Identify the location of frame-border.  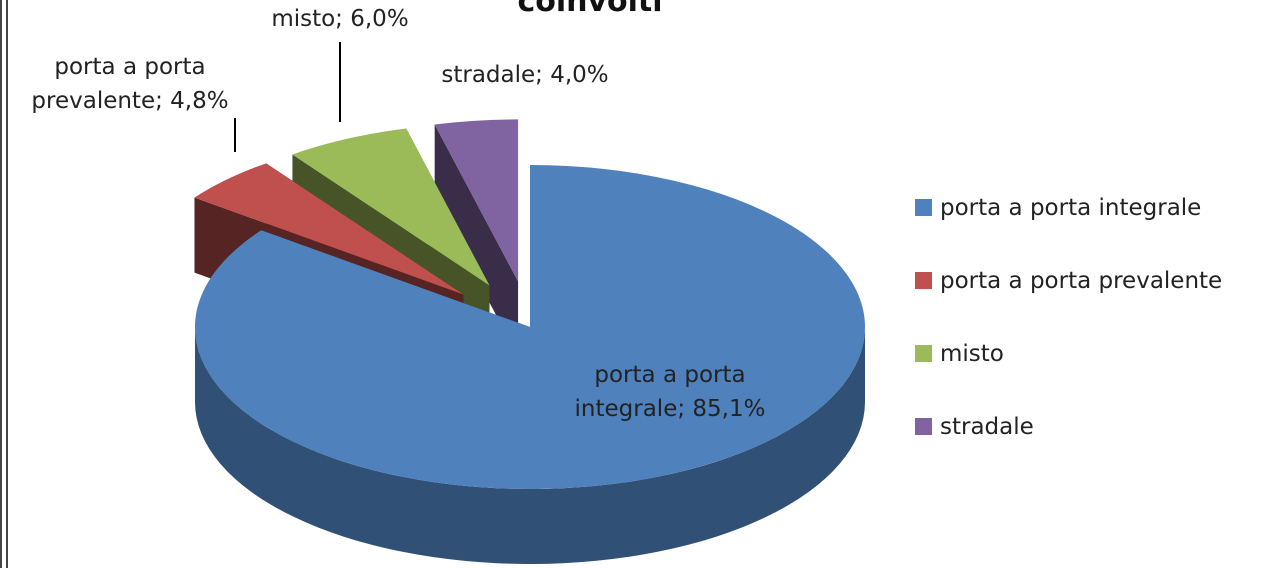
(4, 284).